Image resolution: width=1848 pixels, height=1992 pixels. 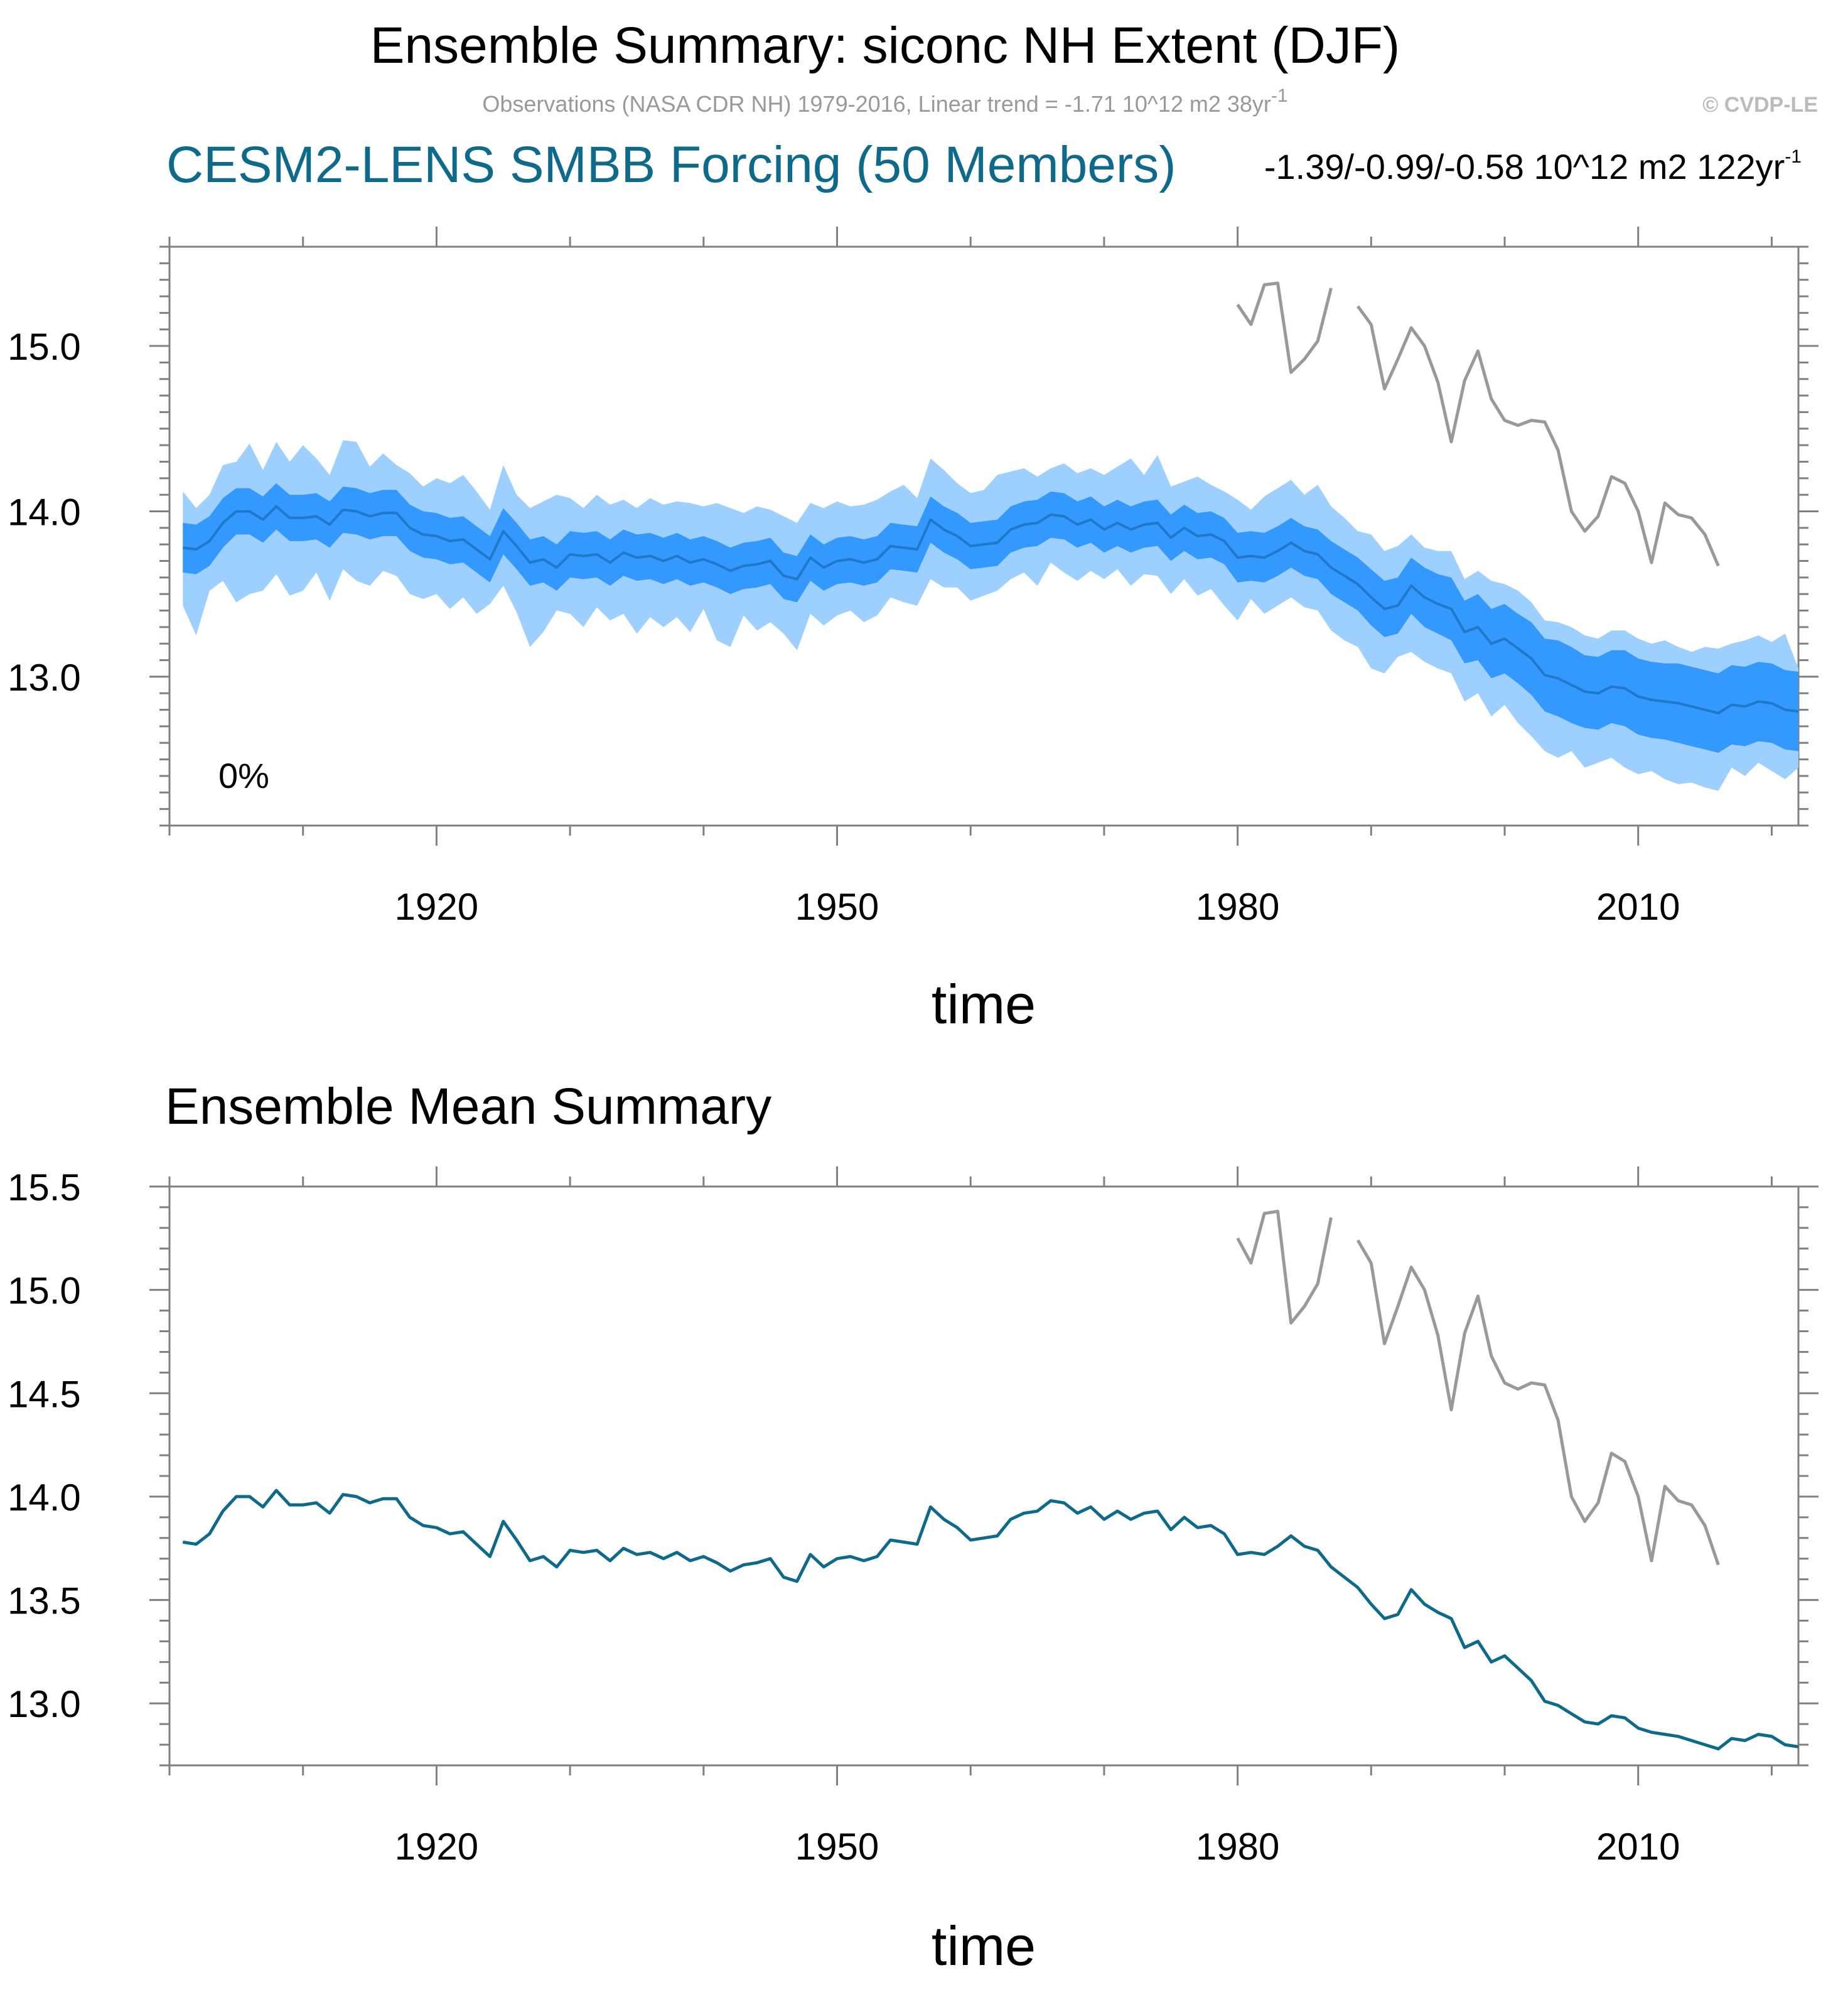 I want to click on y-tick-label-14.5: 14.5, so click(x=44, y=1394).